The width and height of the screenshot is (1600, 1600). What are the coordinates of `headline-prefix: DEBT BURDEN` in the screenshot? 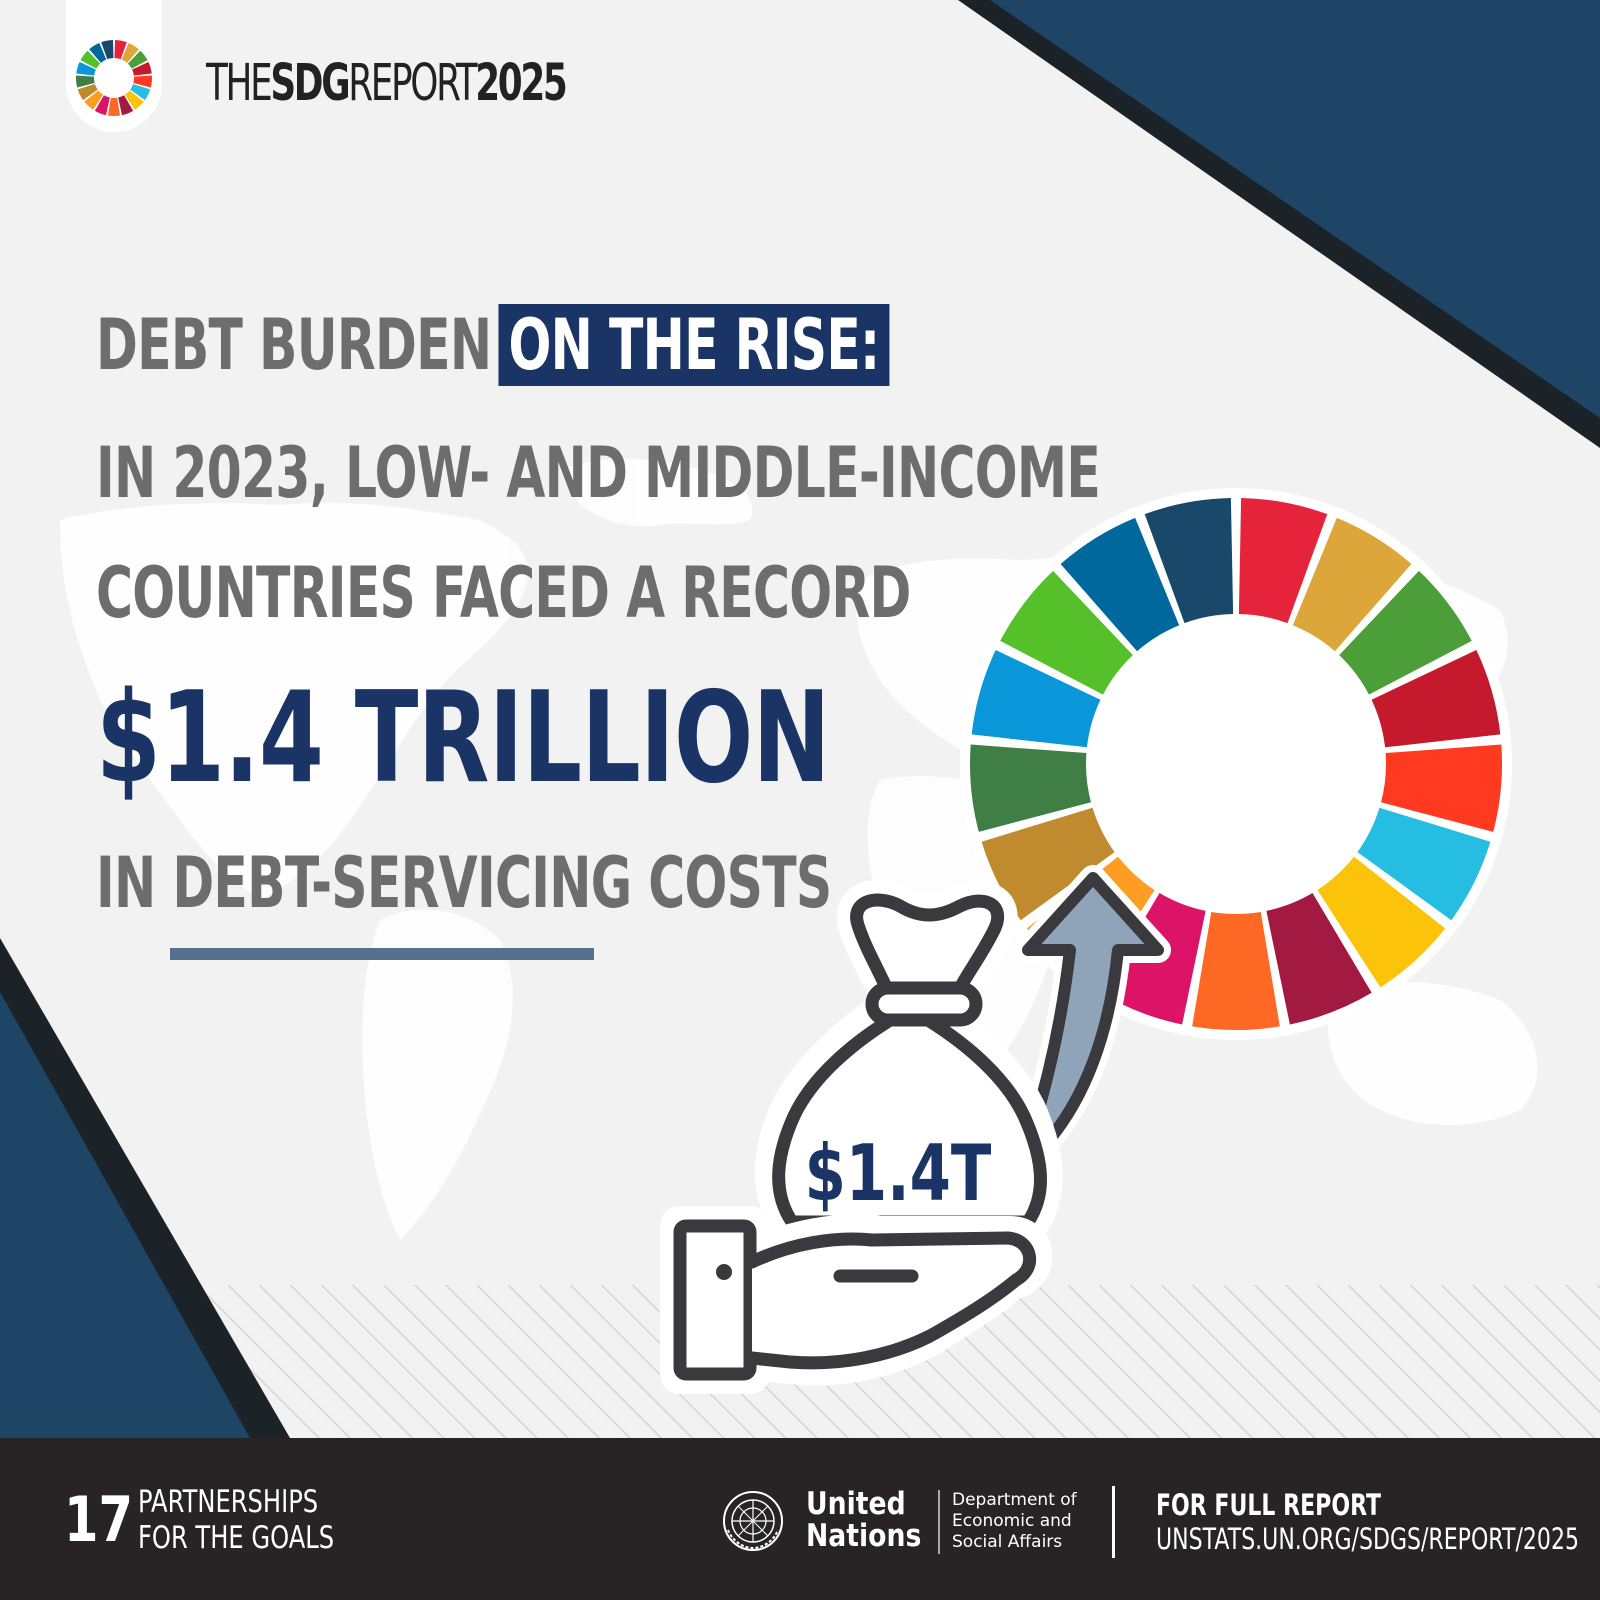 It's located at (294, 345).